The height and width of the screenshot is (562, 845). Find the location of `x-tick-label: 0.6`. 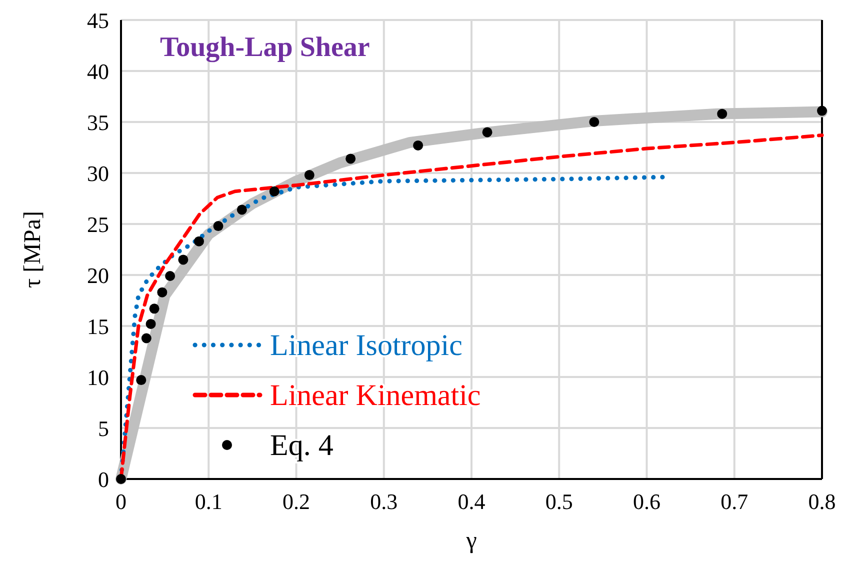

x-tick-label: 0.6 is located at coordinates (646, 501).